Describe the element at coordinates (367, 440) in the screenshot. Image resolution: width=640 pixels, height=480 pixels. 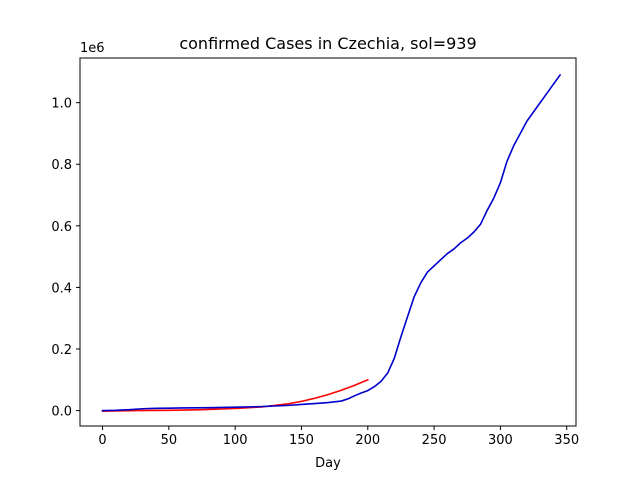
I see `x-tick-label: 200` at that location.